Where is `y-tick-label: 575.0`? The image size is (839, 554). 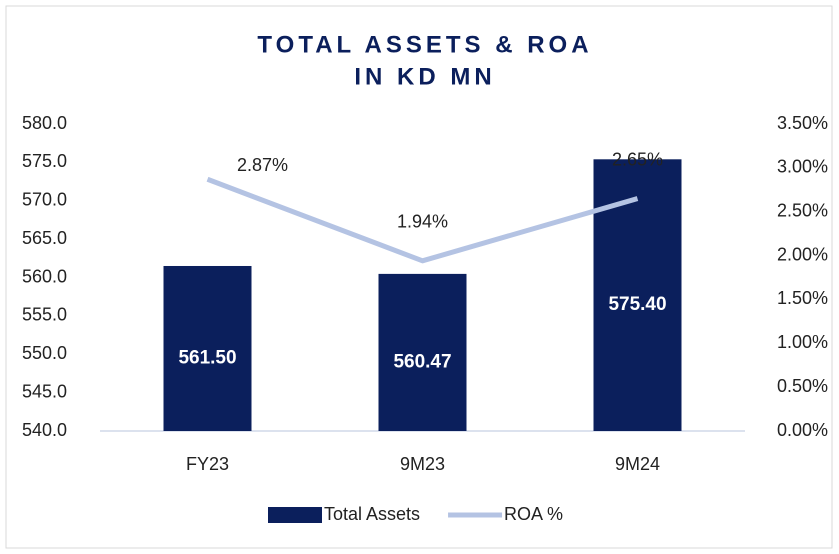
y-tick-label: 575.0 is located at coordinates (44, 161).